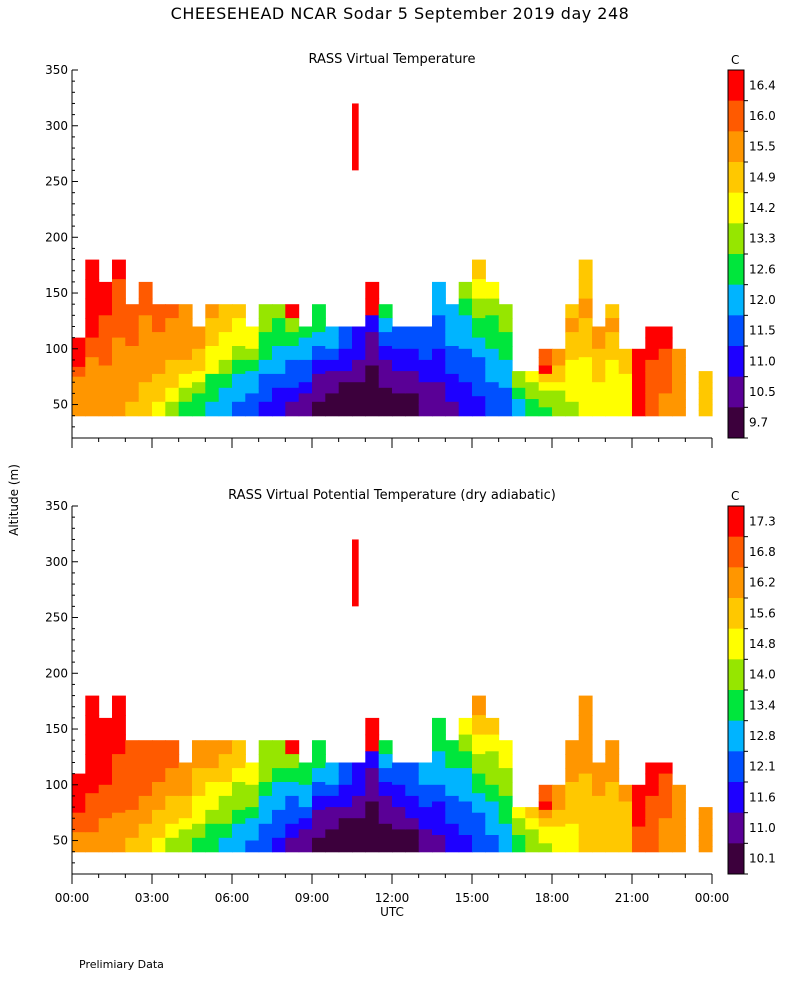 Image resolution: width=800 pixels, height=1000 pixels. What do you see at coordinates (56, 785) in the screenshot?
I see `y-tick-label: 100` at bounding box center [56, 785].